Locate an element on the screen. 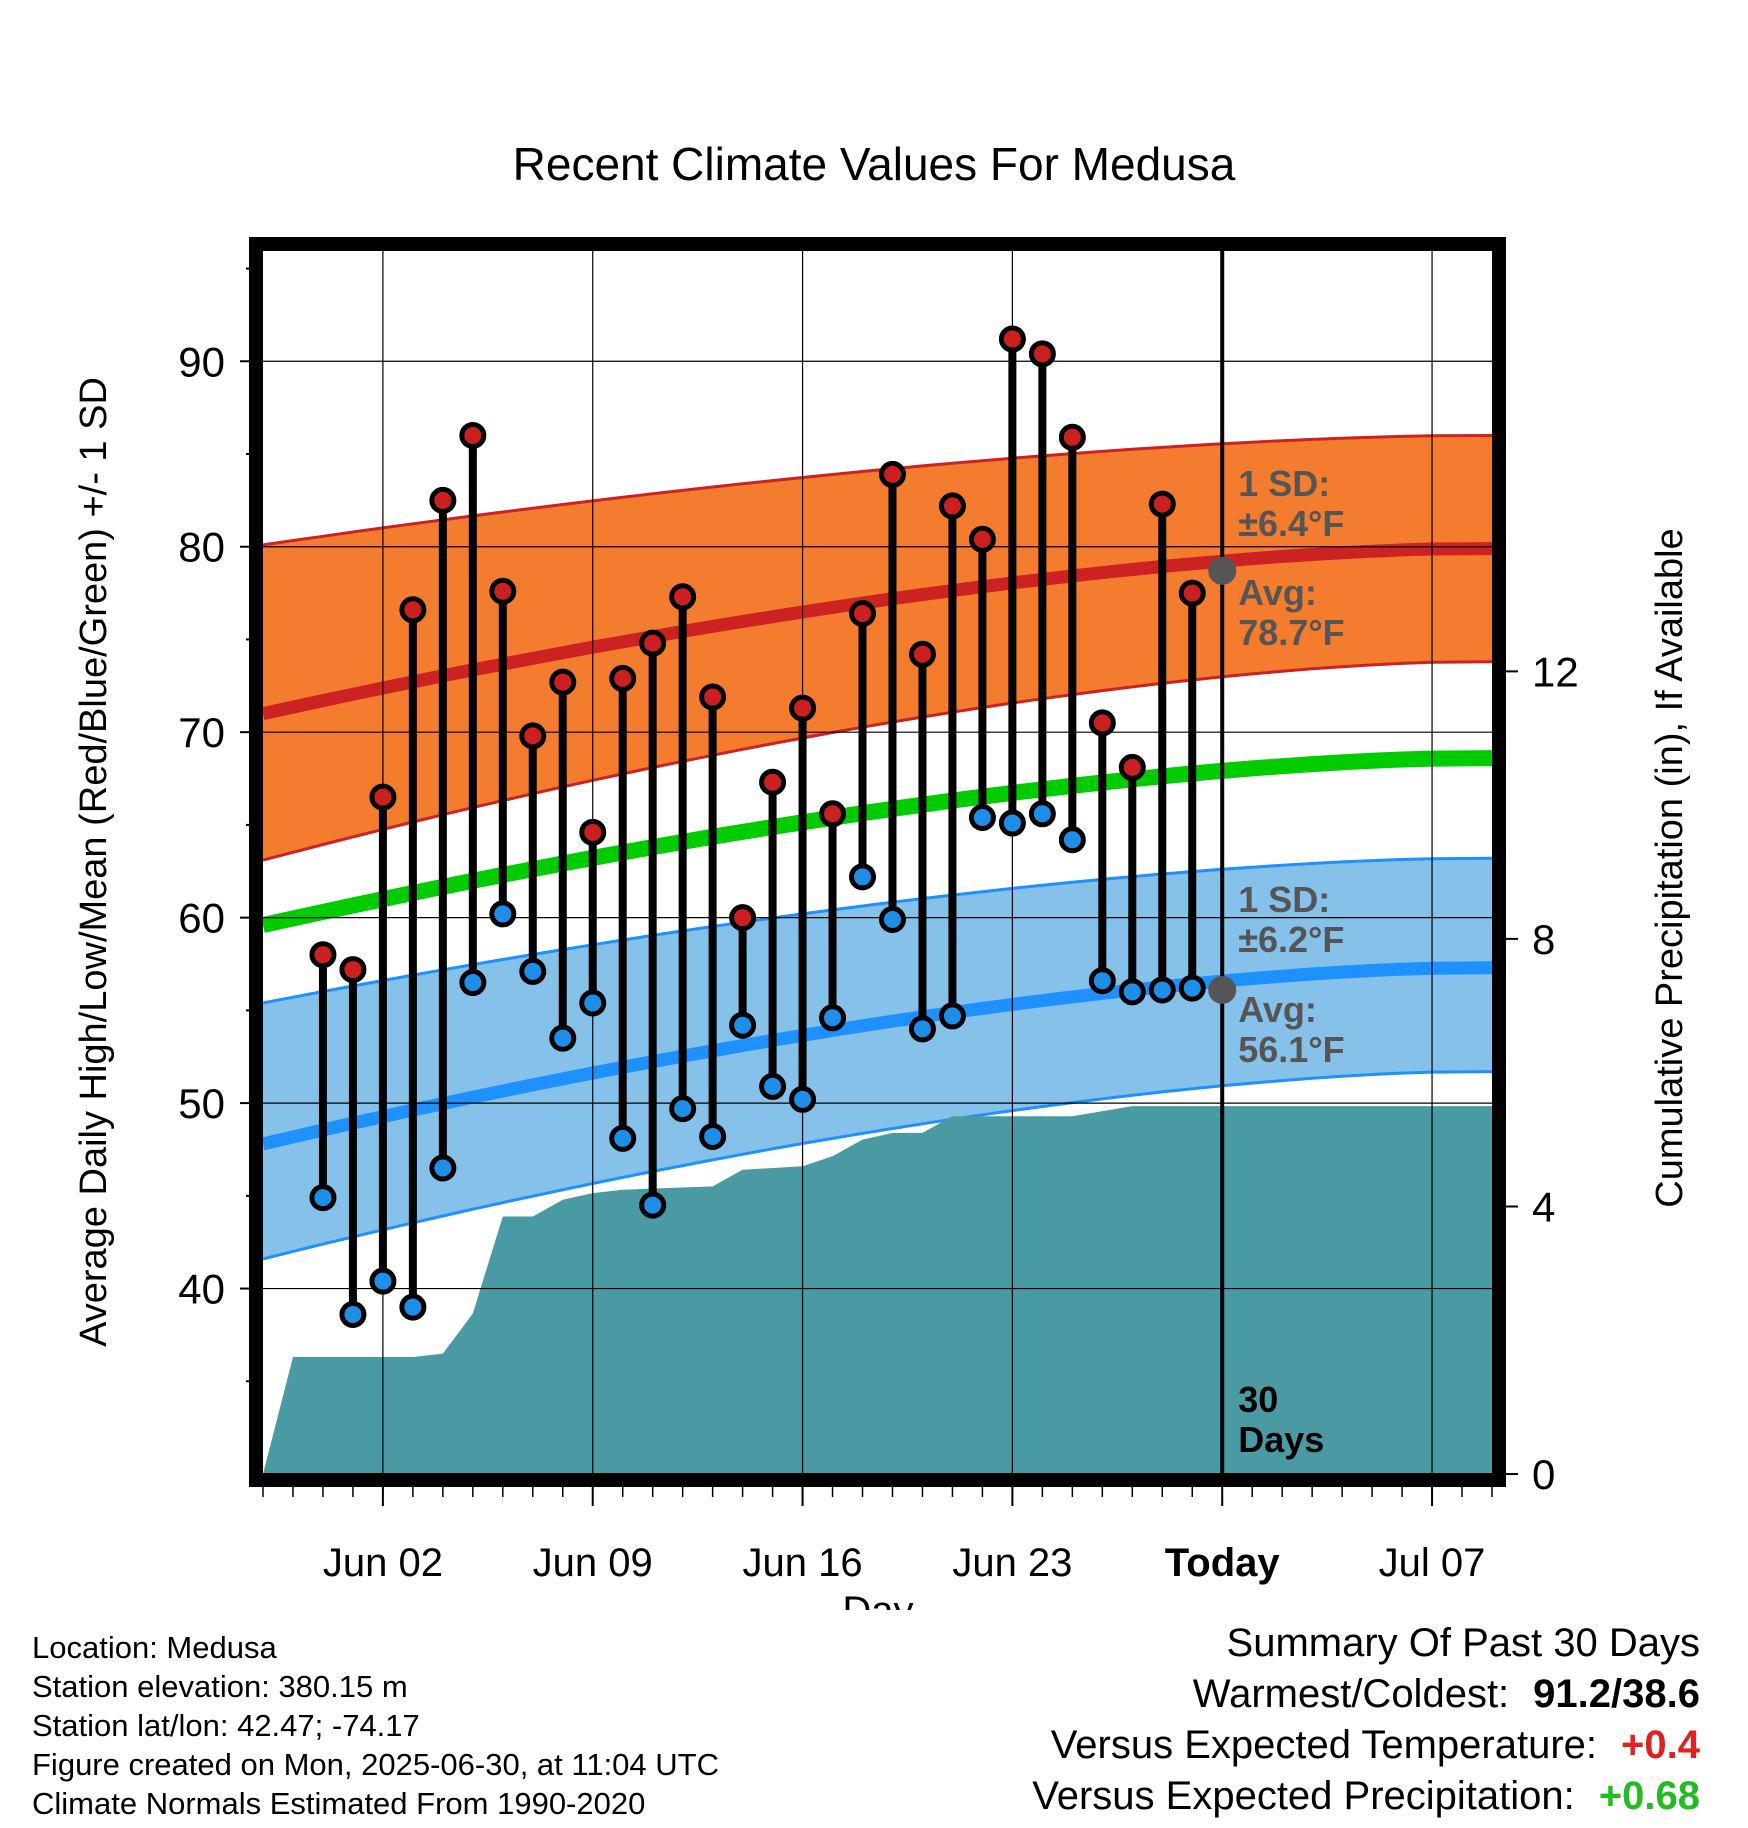 The image size is (1748, 1828). y-tick-label: 80 is located at coordinates (201, 547).